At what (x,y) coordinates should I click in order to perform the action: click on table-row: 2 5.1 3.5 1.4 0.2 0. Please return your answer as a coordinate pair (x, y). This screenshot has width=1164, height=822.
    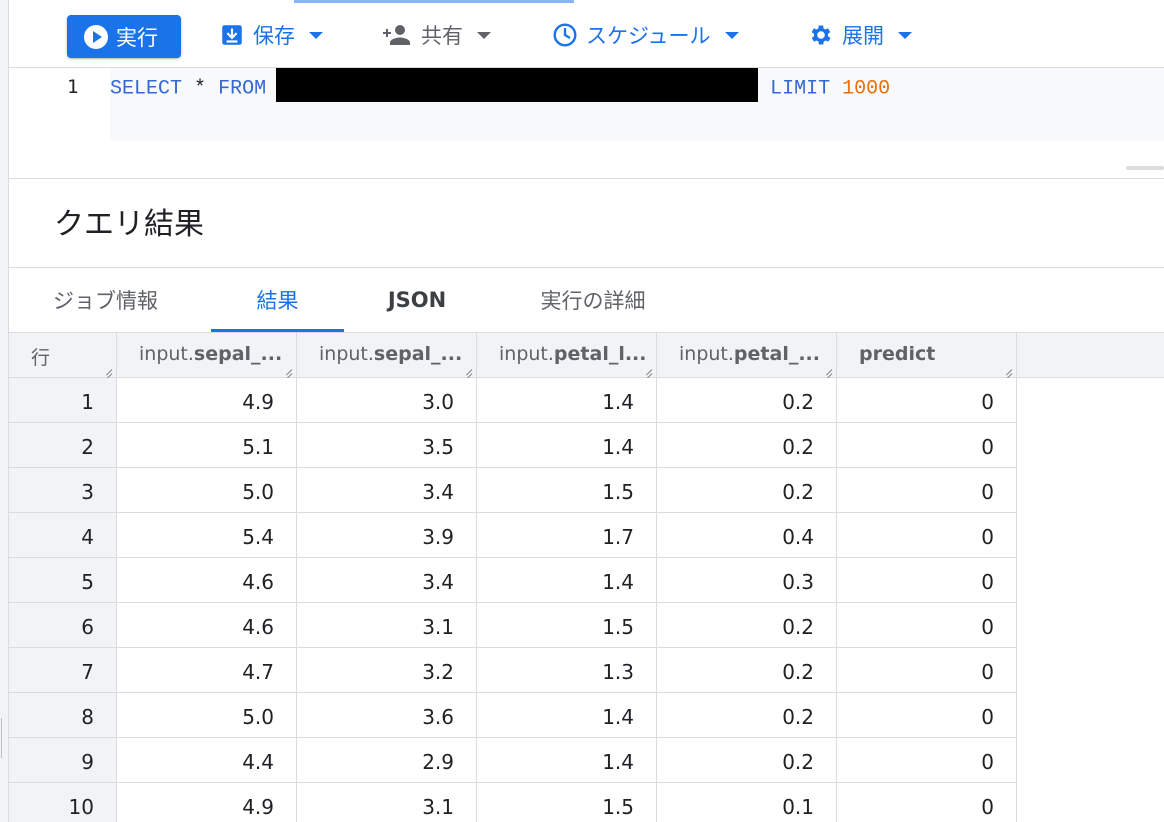
    Looking at the image, I should click on (513, 445).